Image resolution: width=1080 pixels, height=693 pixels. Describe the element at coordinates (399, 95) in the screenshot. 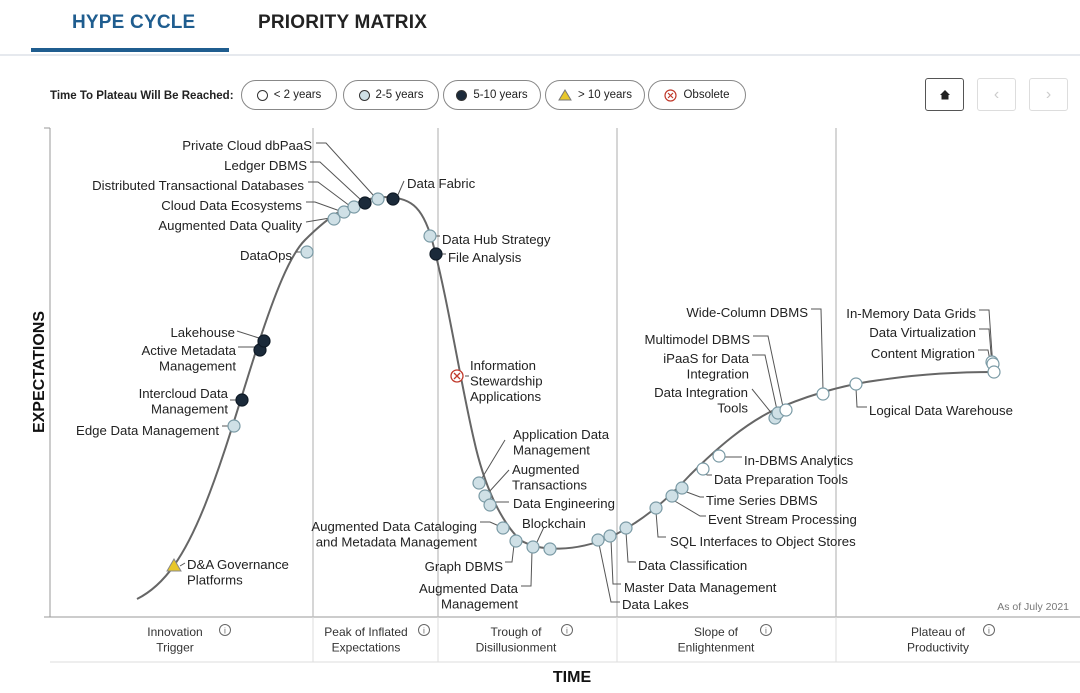

I see `legend-label: 2-5 years` at that location.